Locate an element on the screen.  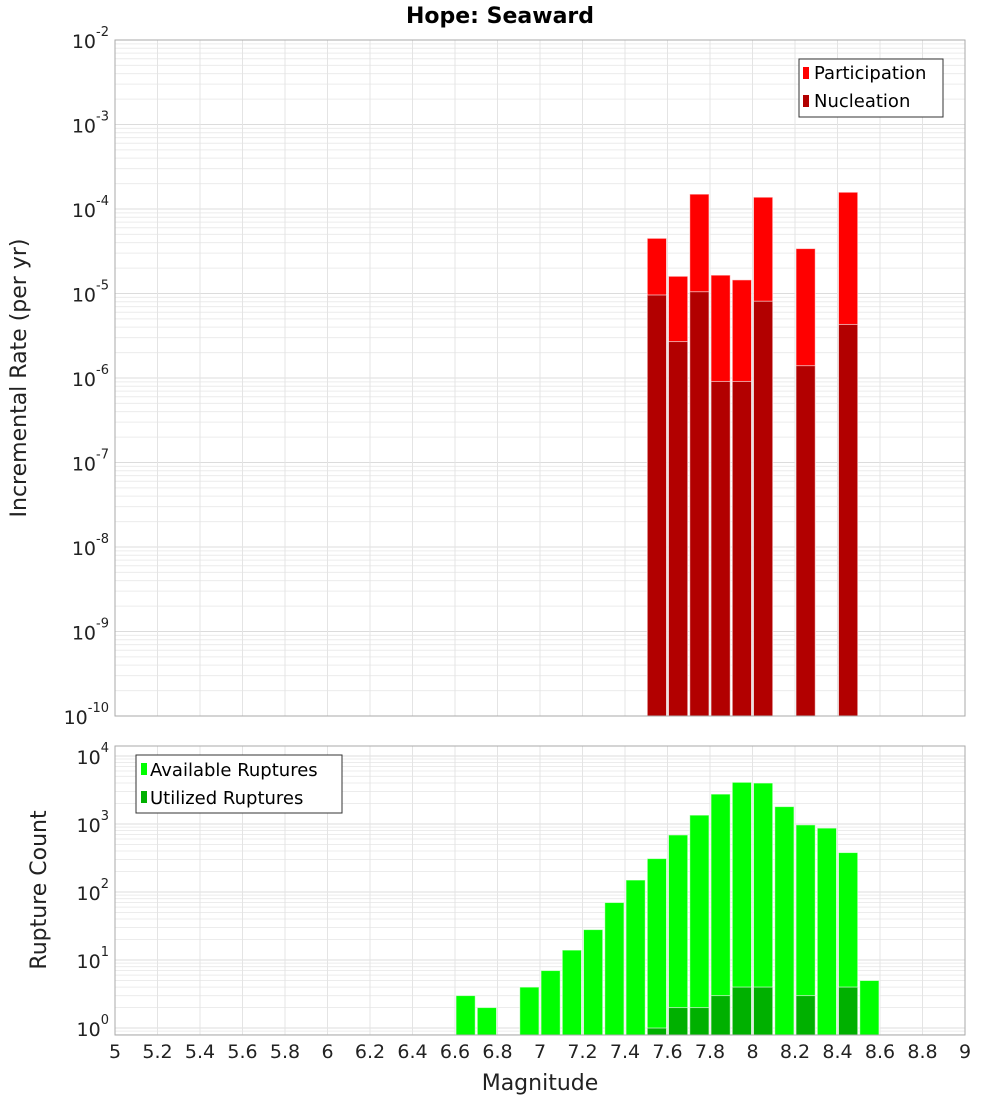
x-tick-label: 5.4 is located at coordinates (200, 1052).